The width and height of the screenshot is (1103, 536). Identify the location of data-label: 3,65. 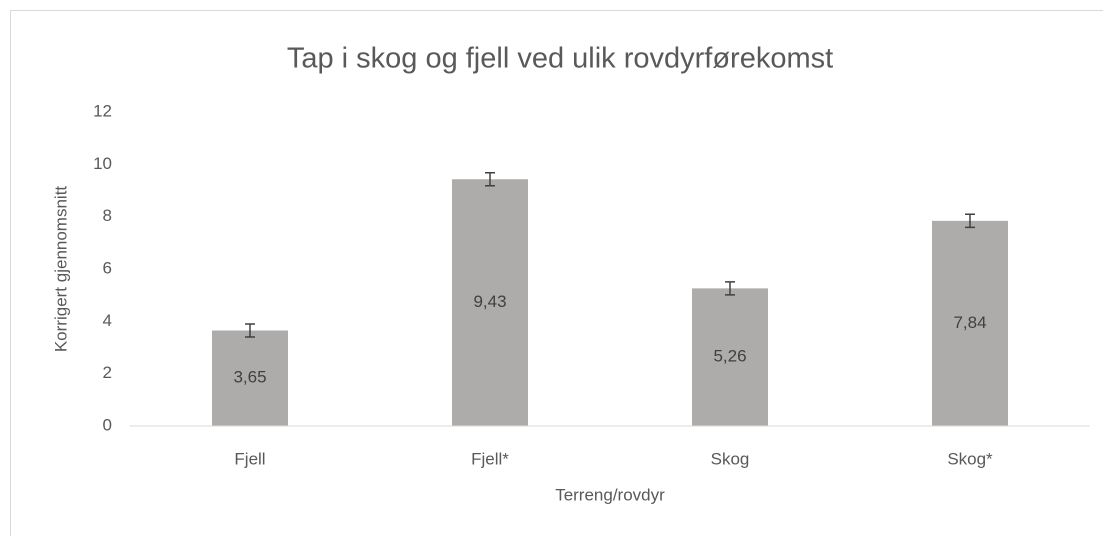
(249, 377).